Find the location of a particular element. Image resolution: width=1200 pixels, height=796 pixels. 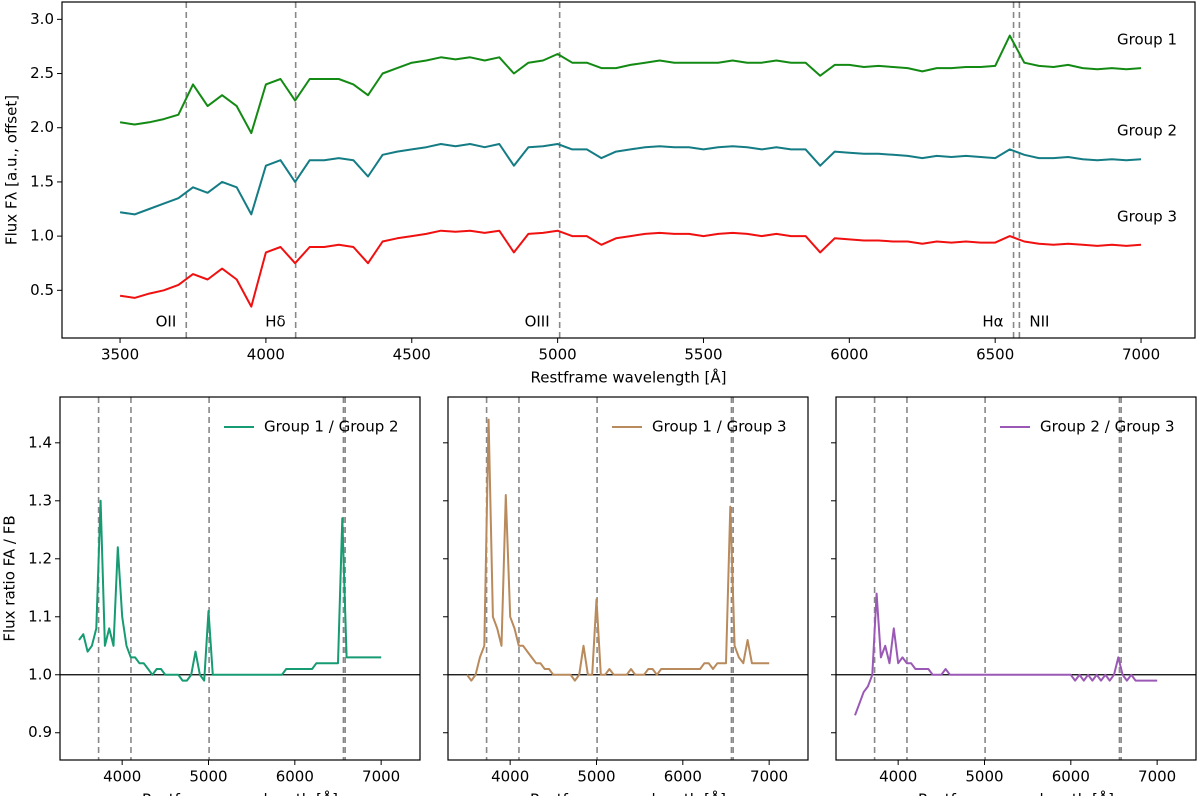

y-tick-label: 3.0 is located at coordinates (42, 19).